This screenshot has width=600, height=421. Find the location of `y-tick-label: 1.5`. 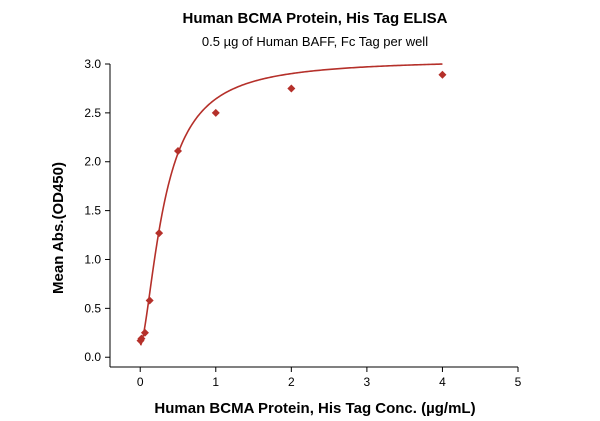

y-tick-label: 1.5 is located at coordinates (92, 211).